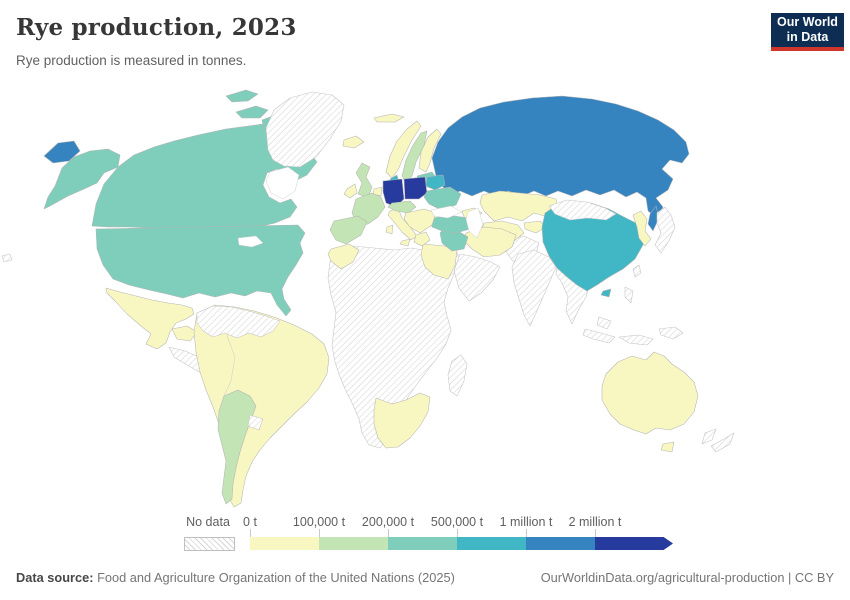  What do you see at coordinates (629, 295) in the screenshot?
I see `country-philippines` at bounding box center [629, 295].